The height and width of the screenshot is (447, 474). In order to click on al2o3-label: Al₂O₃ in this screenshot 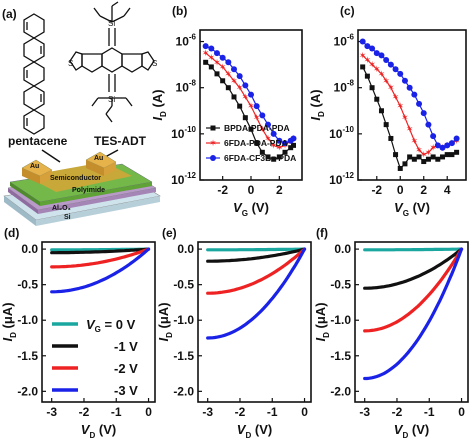, I will do `click(61, 208)`.